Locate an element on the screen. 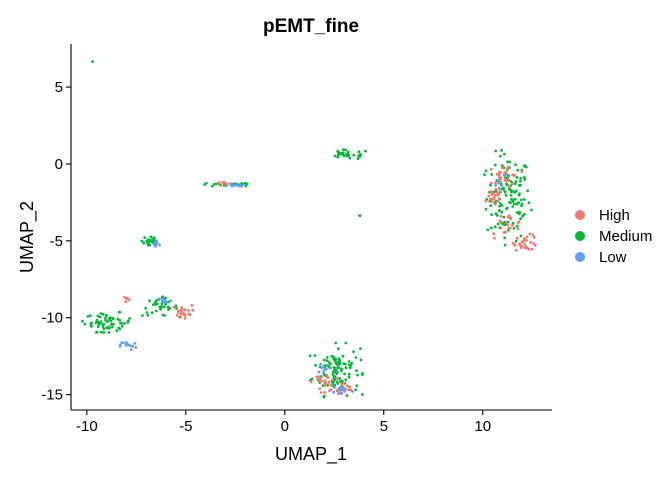 The width and height of the screenshot is (672, 480). y-tick-label: 0 is located at coordinates (59, 164).